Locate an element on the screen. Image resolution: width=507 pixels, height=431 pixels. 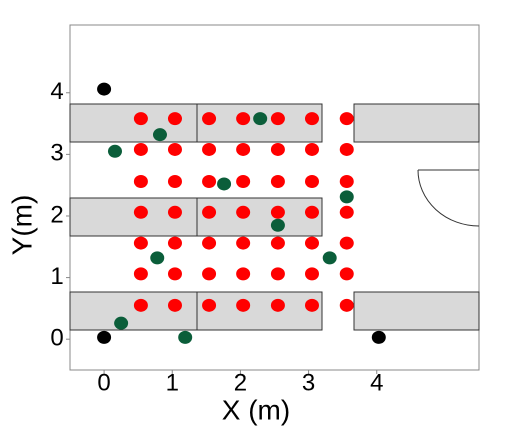
y-tick-label: 0 is located at coordinates (56, 338).